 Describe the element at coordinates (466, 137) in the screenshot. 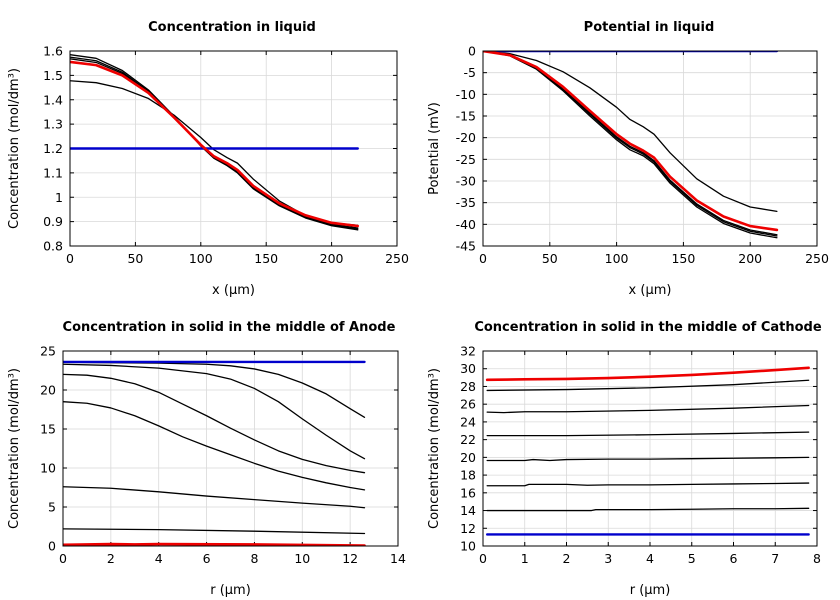

I see `y-tick-label: -20` at that location.